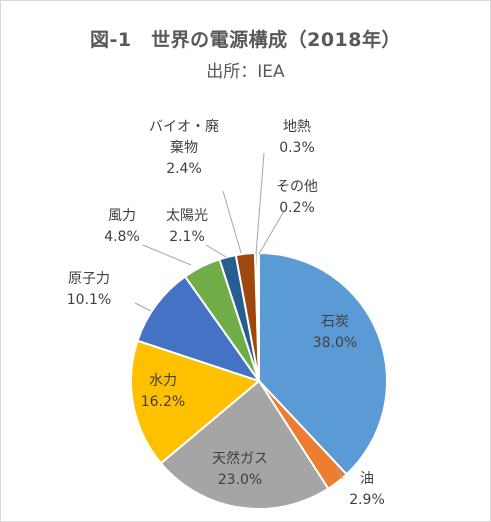  What do you see at coordinates (297, 137) in the screenshot?
I see `slice-data-label: 地熱 0.3%` at bounding box center [297, 137].